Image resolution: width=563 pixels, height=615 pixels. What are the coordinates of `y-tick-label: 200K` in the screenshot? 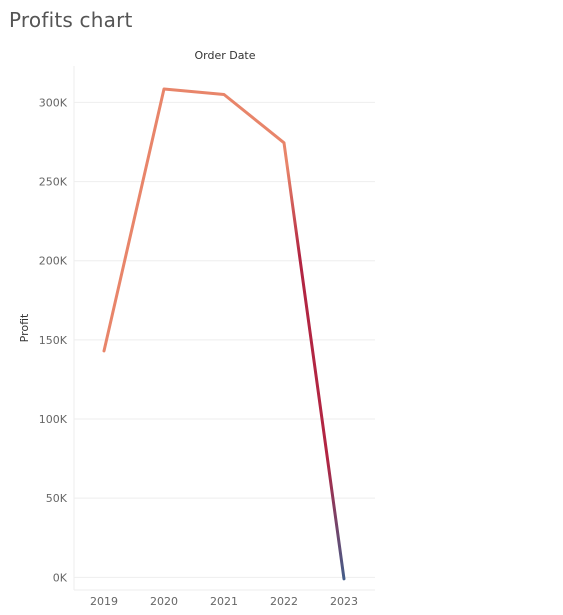 It's located at (53, 261).